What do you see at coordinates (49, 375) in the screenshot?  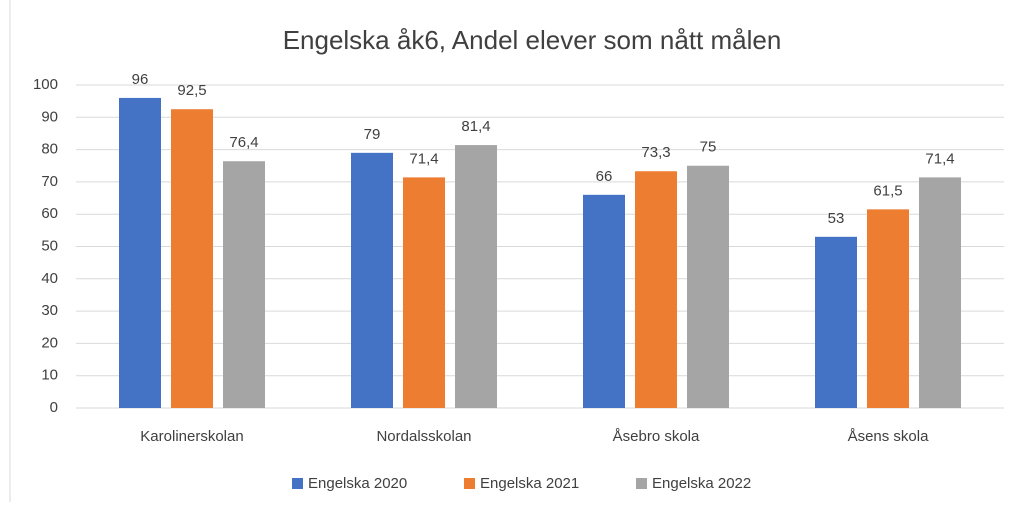 I see `y-tick-label: 10` at bounding box center [49, 375].